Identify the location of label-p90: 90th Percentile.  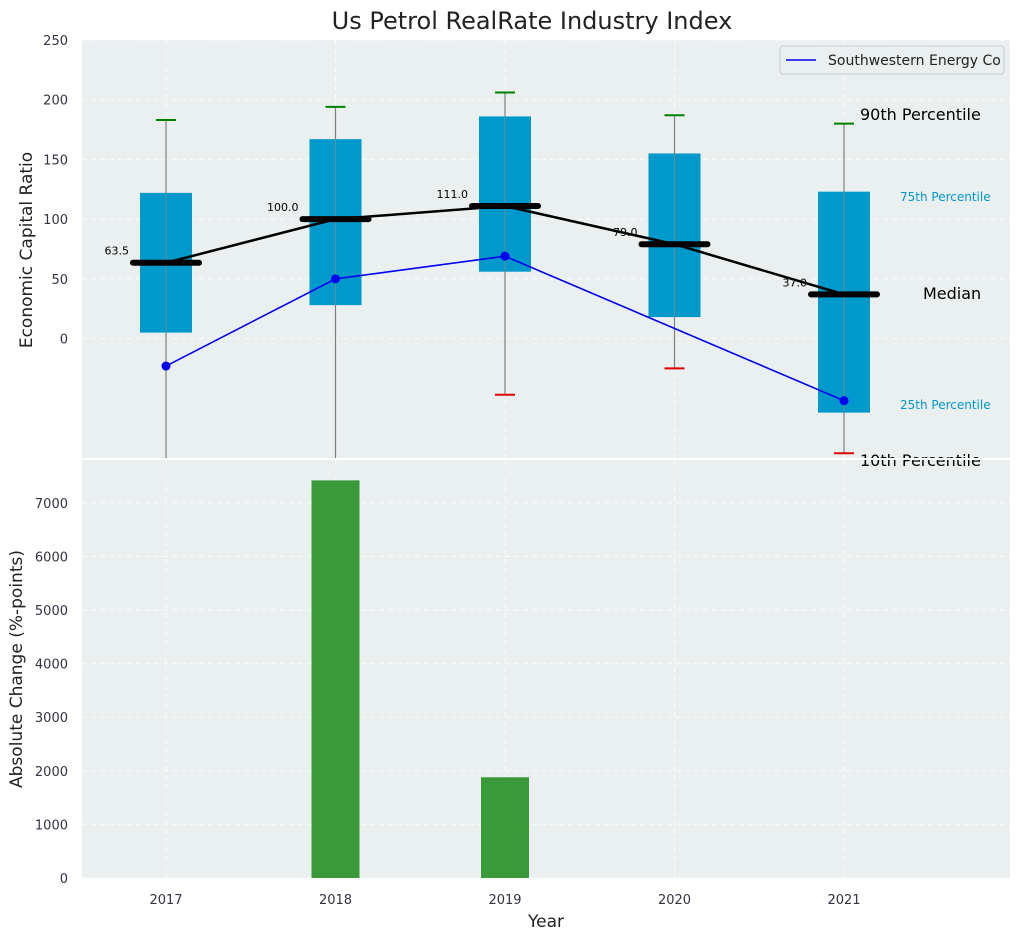
(920, 114).